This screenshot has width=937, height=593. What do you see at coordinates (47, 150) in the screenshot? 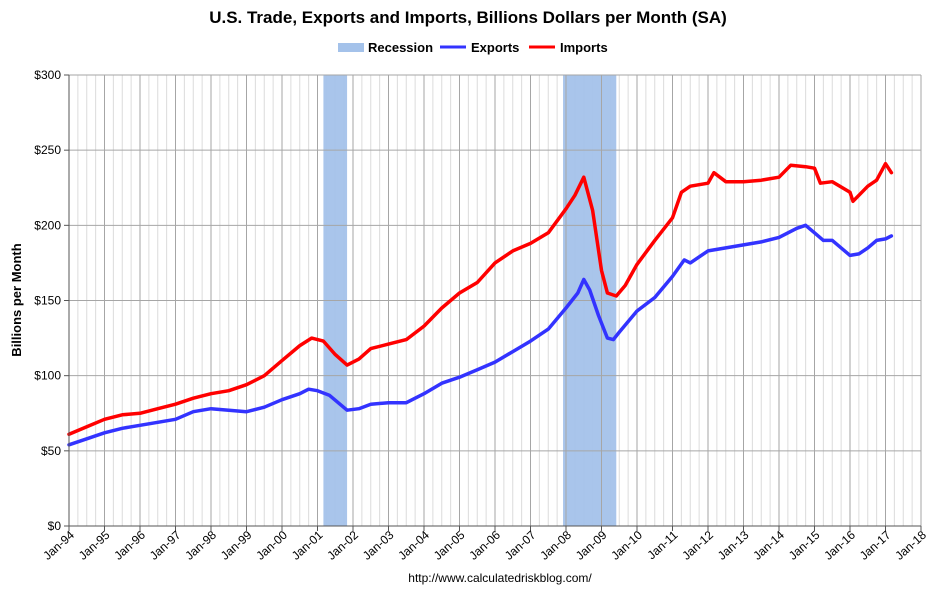
I see `y-tick-label: $250` at bounding box center [47, 150].